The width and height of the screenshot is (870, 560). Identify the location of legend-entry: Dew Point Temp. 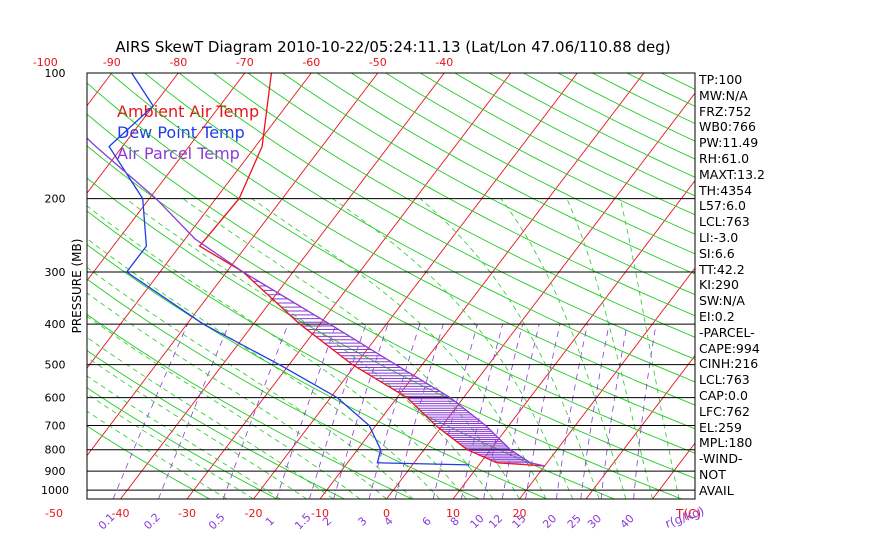
(181, 132).